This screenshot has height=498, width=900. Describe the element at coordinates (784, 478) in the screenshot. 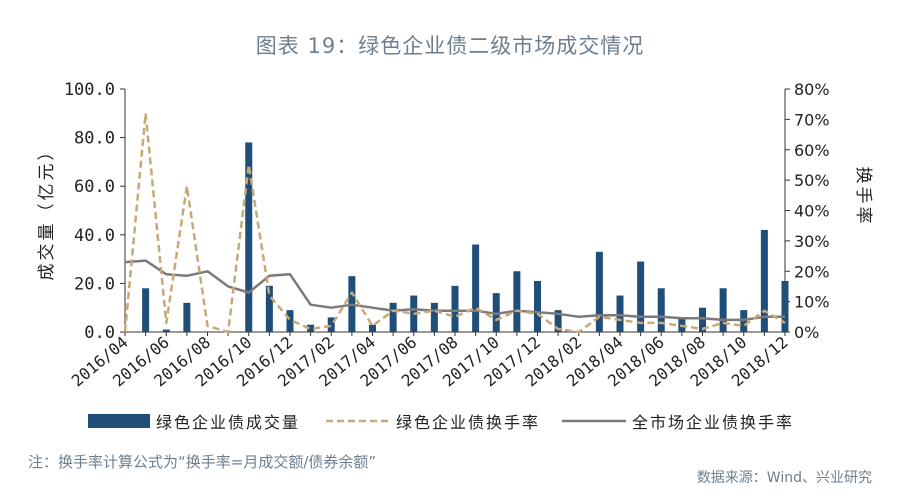

I see `source-note: 数据来源：Wind、兴业研究` at that location.